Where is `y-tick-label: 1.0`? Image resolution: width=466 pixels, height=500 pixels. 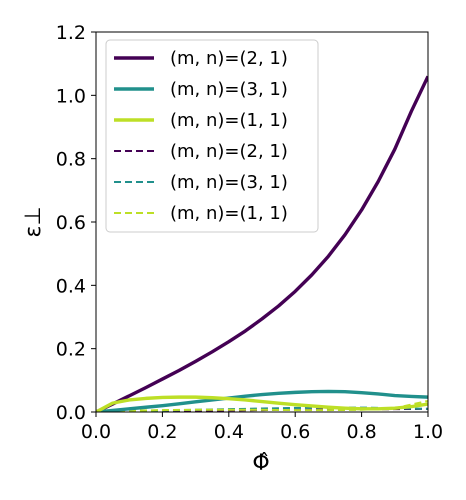 y-tick-label: 1.0 is located at coordinates (71, 96).